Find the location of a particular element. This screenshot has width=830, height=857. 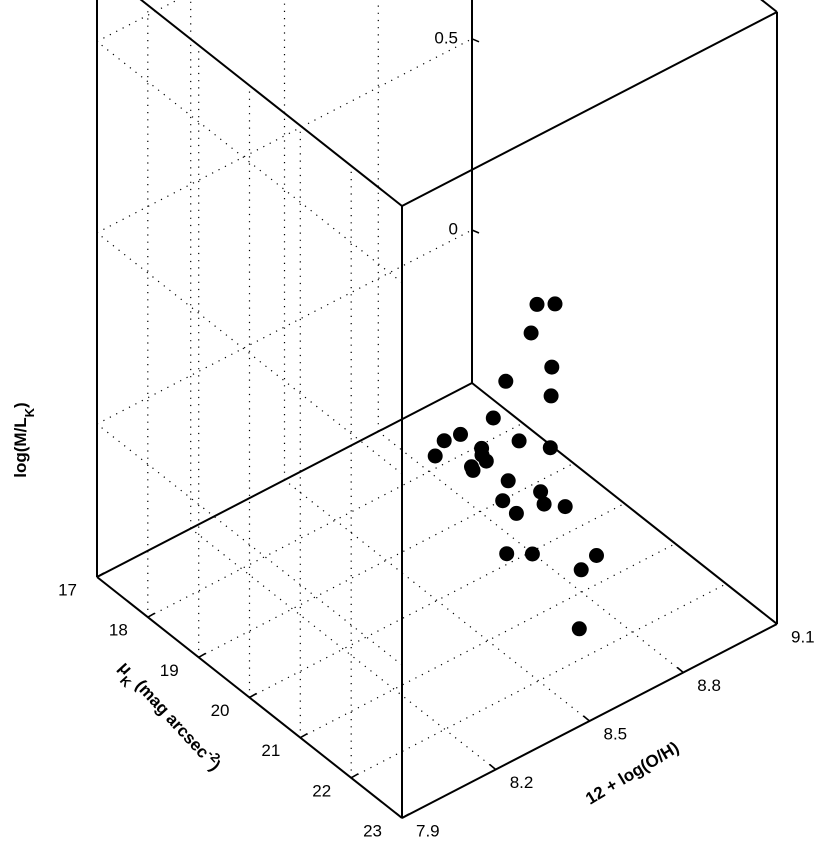

x-tick-label: 9.1 is located at coordinates (803, 636).